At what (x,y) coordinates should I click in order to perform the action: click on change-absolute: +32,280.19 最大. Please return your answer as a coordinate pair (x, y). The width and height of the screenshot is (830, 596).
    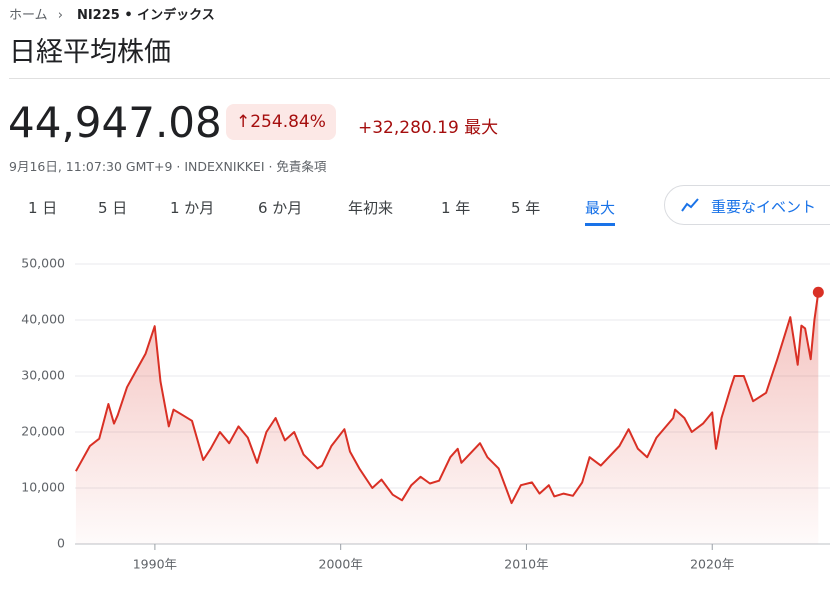
    Looking at the image, I should click on (428, 125).